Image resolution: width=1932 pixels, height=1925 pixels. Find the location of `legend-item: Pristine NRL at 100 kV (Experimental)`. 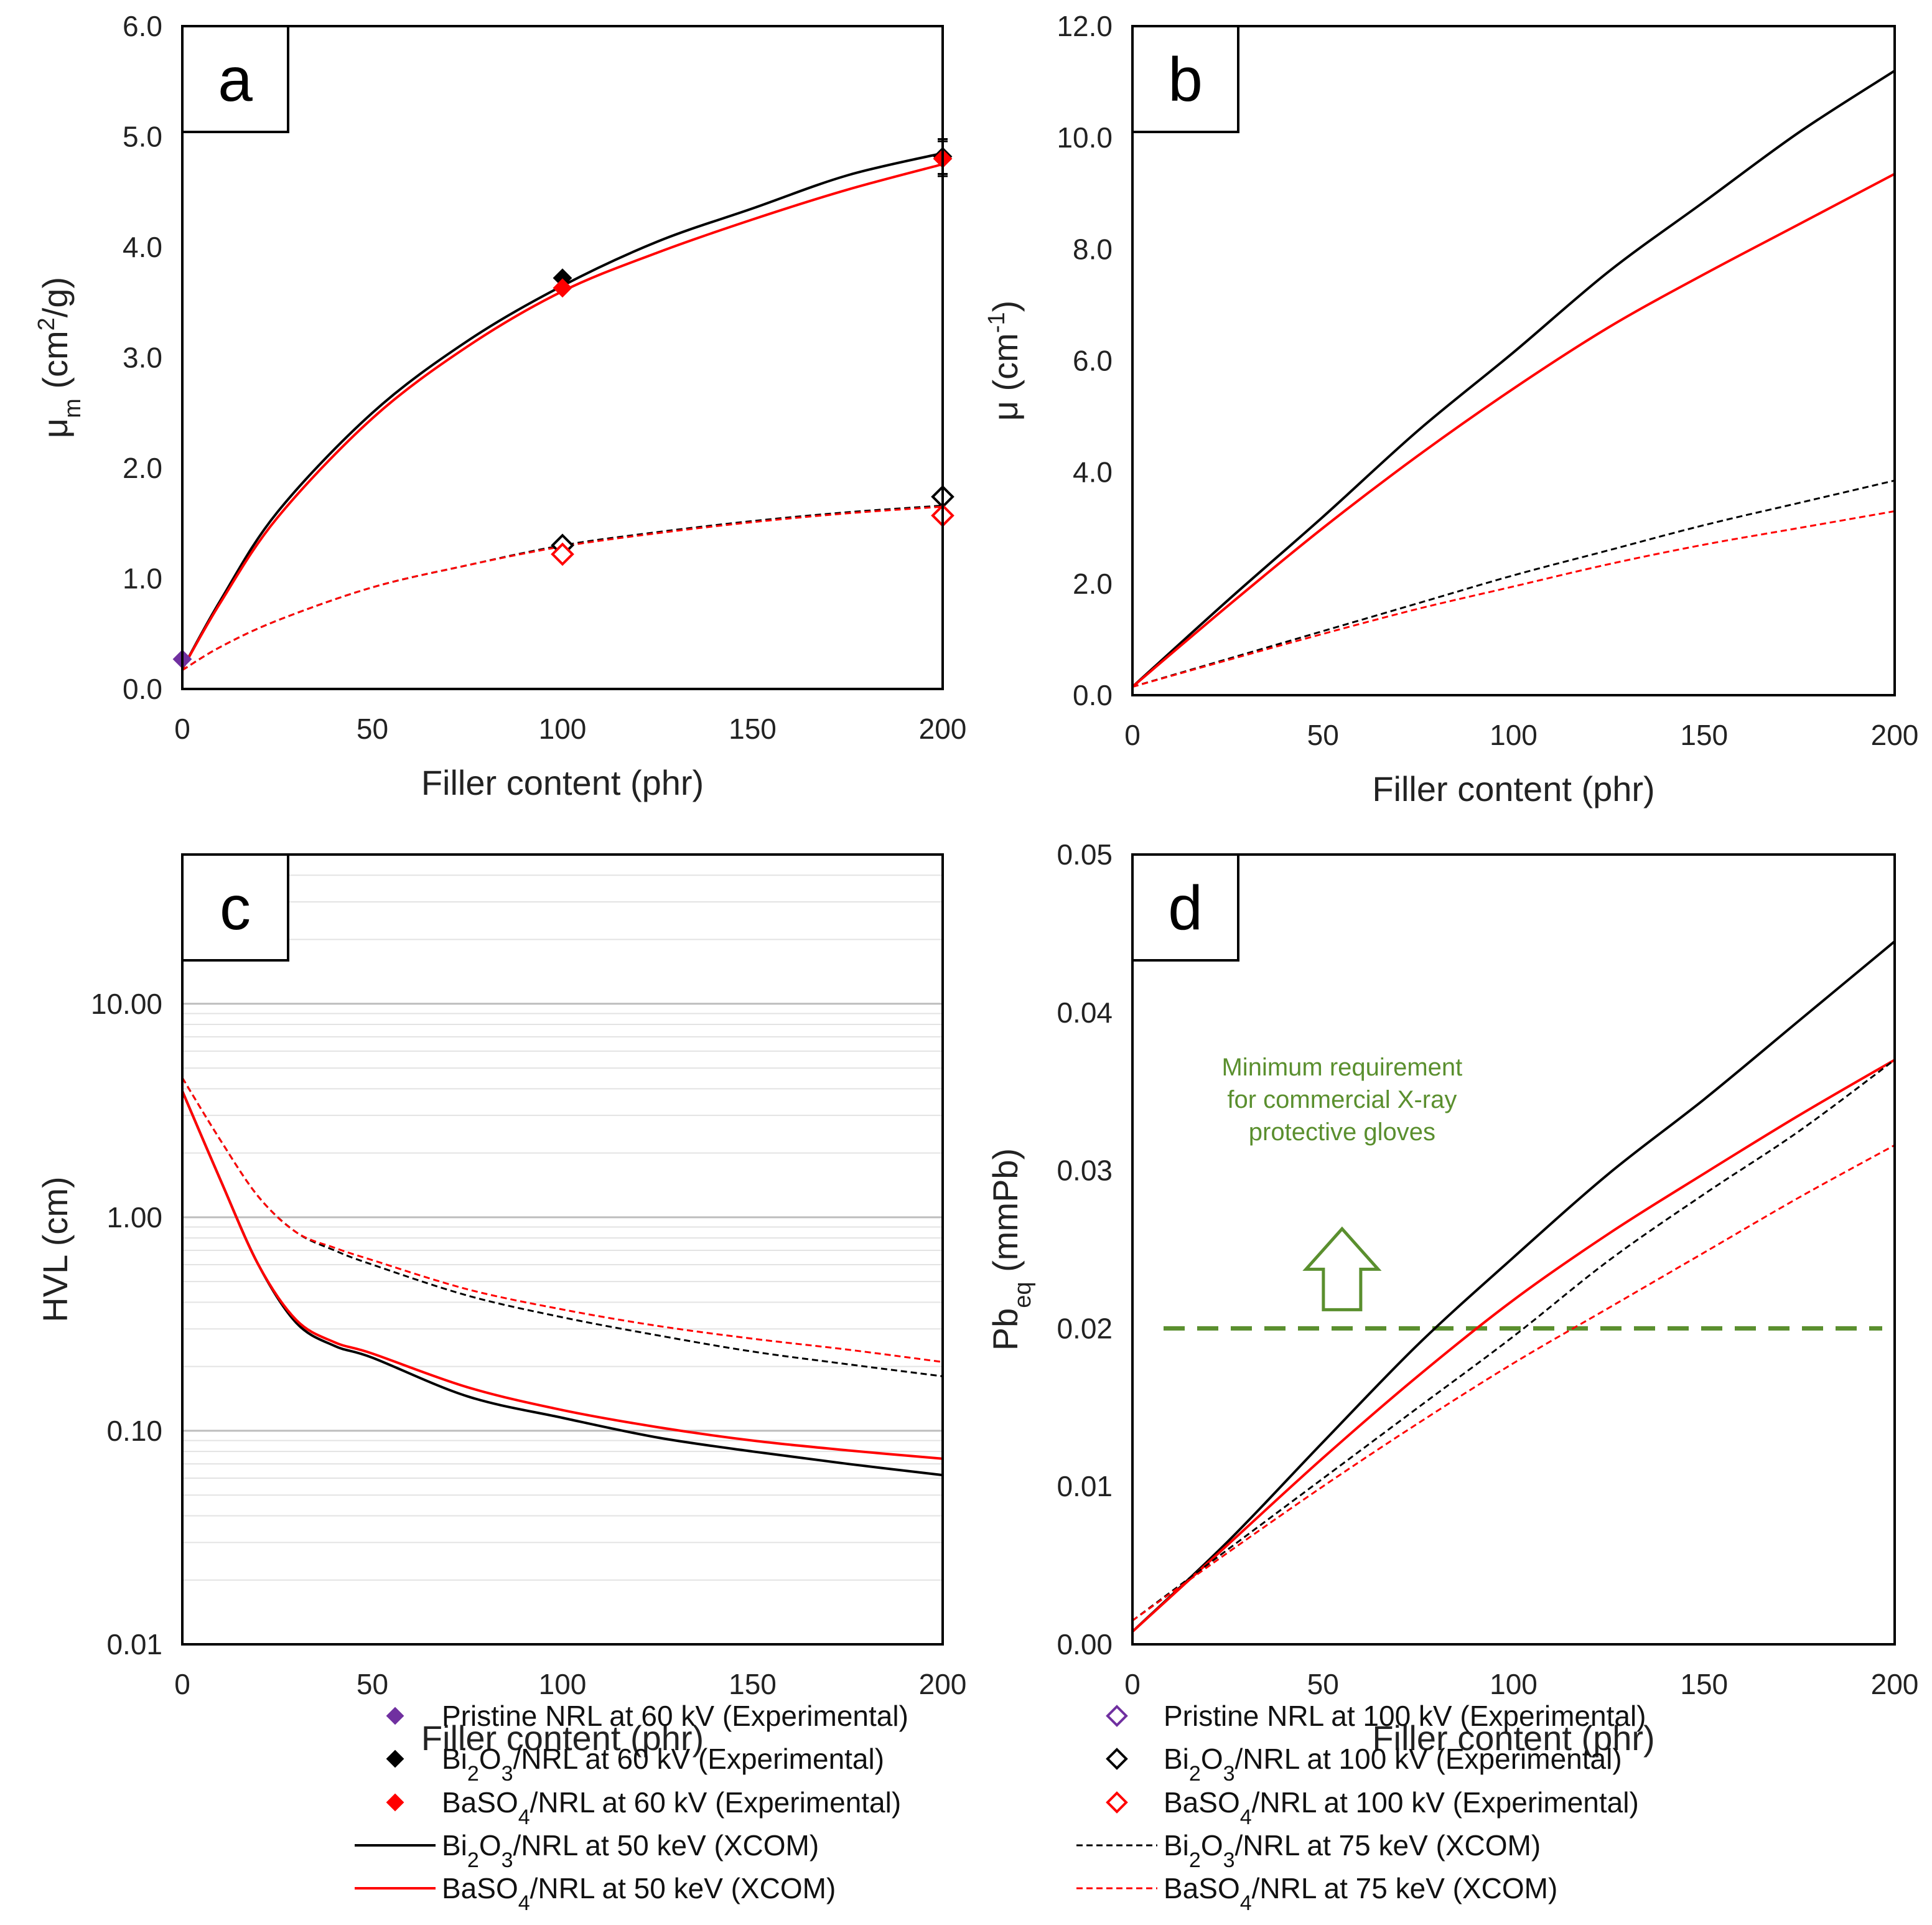

legend-item: Pristine NRL at 100 kV (Experimental) is located at coordinates (1376, 1716).